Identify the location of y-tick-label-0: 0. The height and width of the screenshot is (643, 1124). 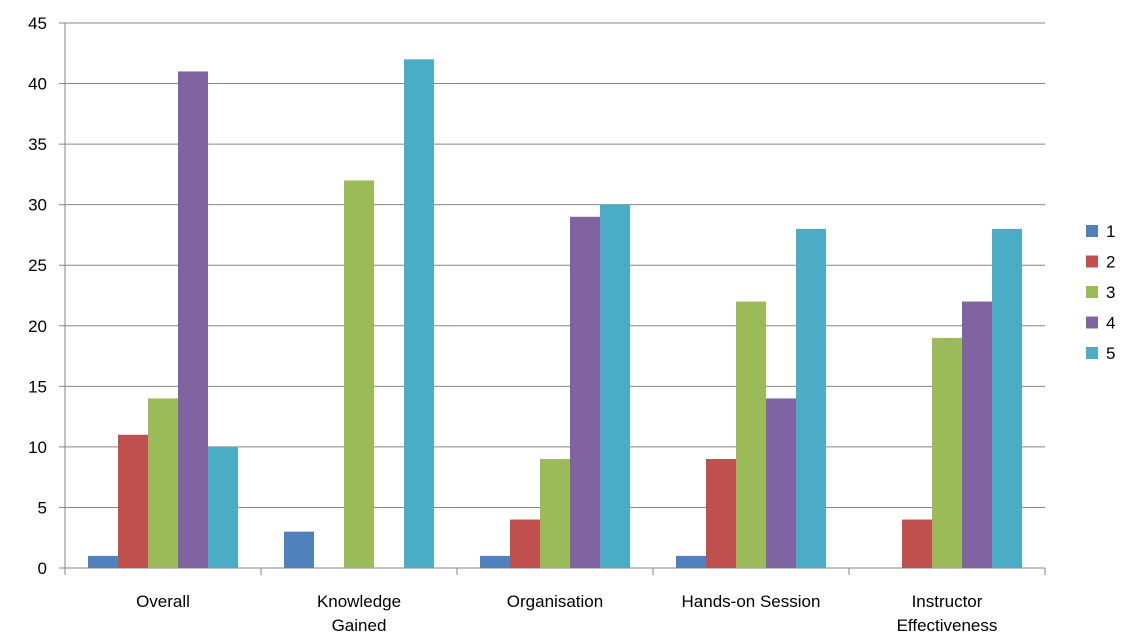
(42, 568).